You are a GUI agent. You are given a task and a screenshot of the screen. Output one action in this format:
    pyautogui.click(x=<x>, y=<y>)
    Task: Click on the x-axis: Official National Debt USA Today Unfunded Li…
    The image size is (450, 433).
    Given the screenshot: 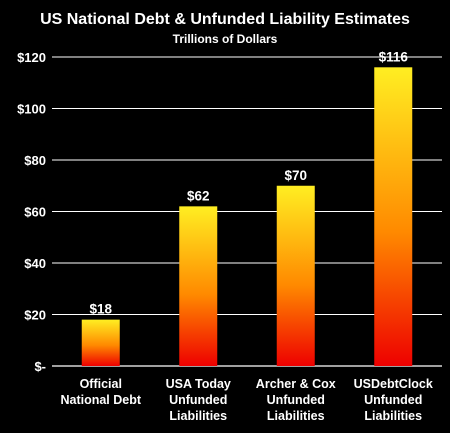 What is the action you would take?
    pyautogui.click(x=246, y=400)
    